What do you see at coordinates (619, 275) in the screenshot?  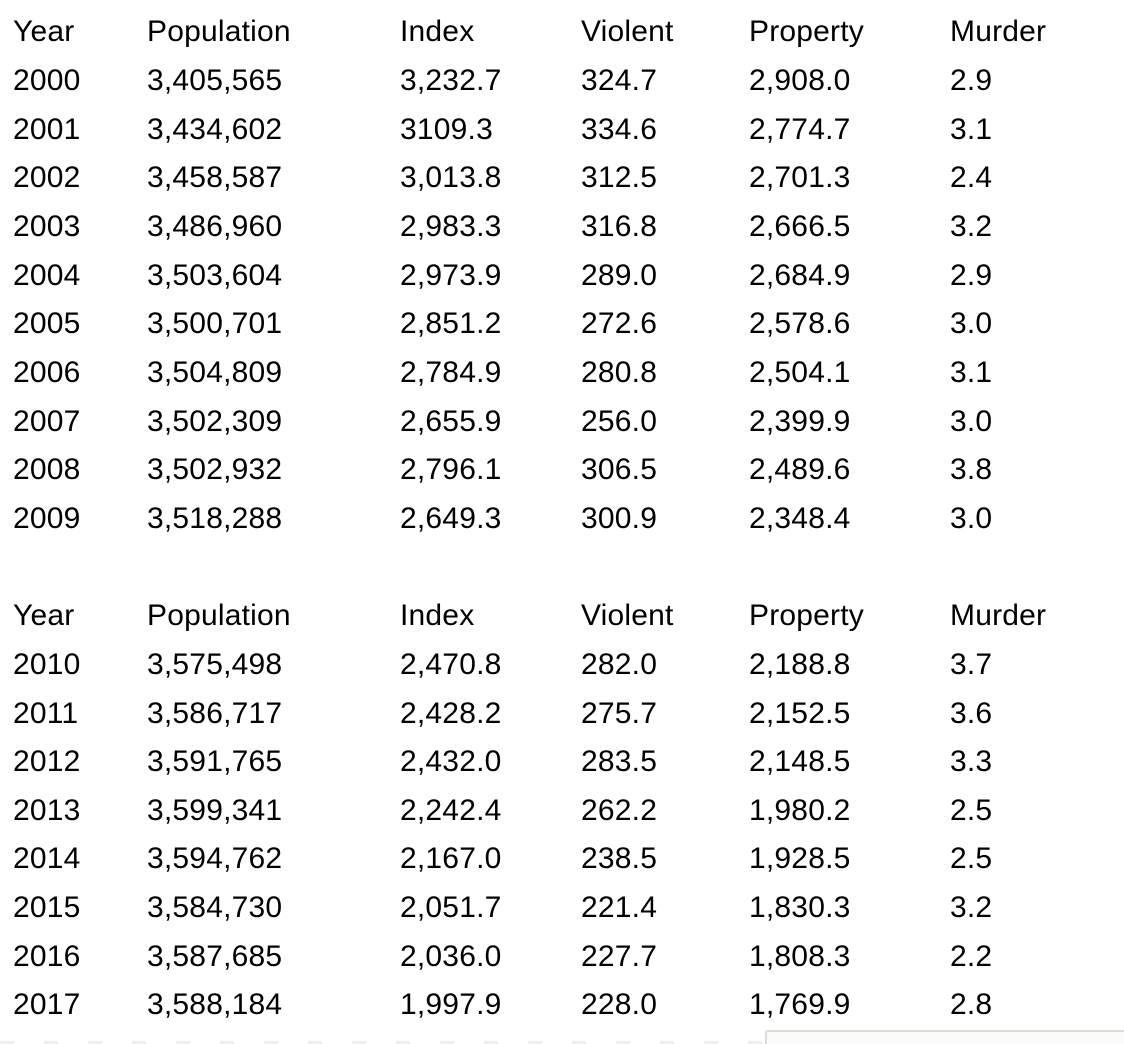 I see `value-cell: 289.0` at bounding box center [619, 275].